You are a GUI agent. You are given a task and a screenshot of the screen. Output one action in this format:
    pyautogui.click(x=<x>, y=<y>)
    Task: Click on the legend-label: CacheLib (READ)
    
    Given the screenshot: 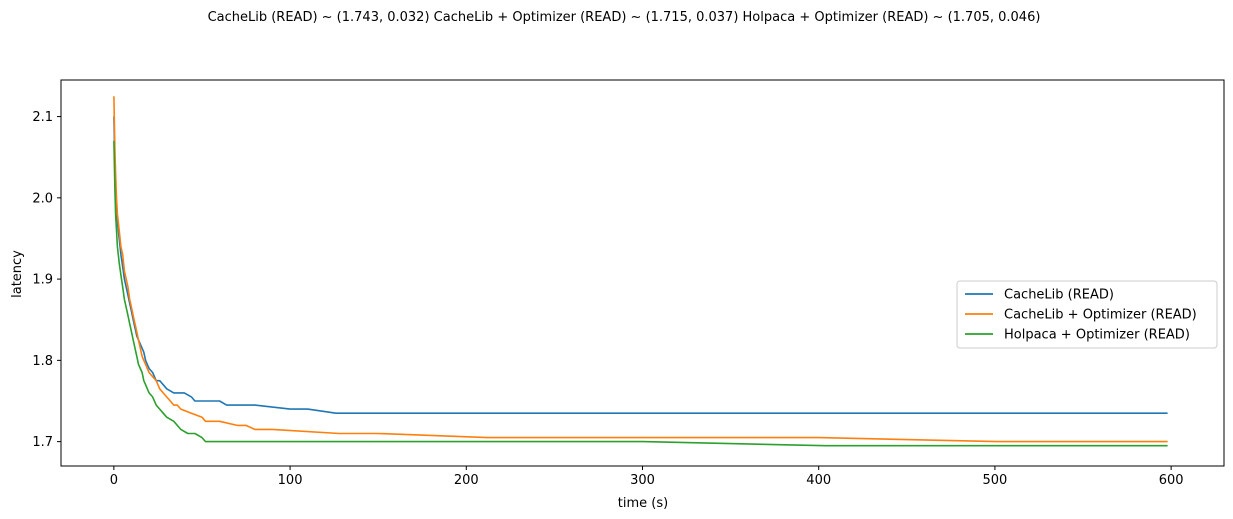 What is the action you would take?
    pyautogui.click(x=1059, y=295)
    